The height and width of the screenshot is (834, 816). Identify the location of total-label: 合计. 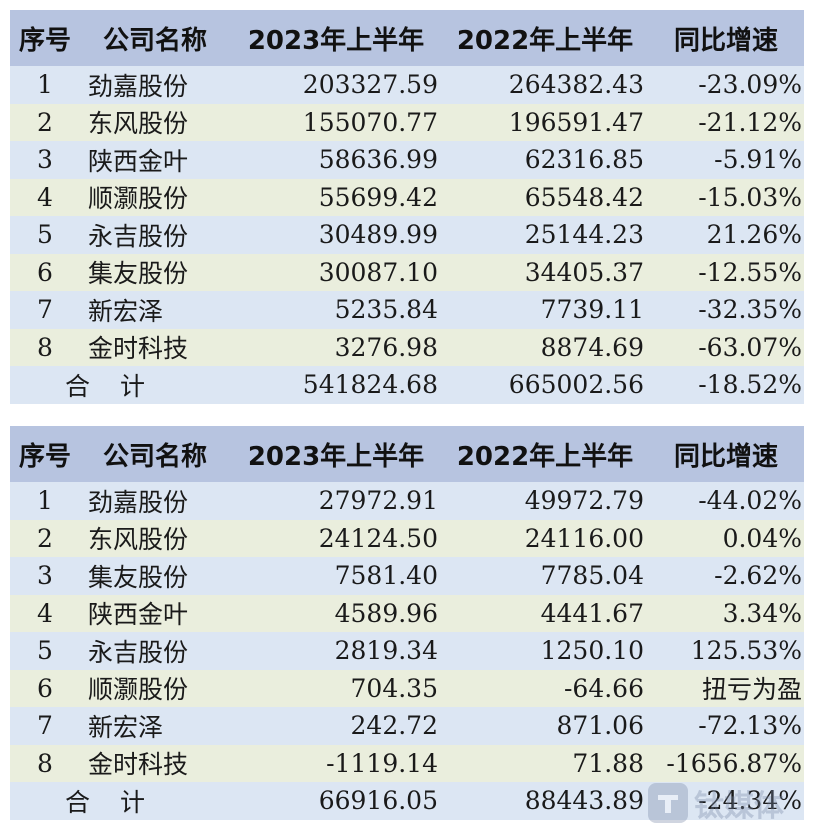
(120, 801).